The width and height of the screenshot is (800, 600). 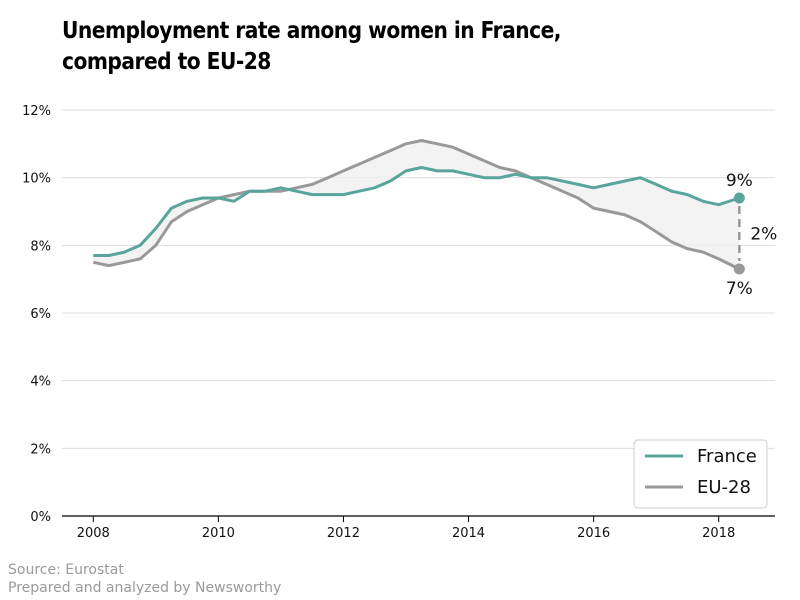 What do you see at coordinates (36, 111) in the screenshot?
I see `y-tick-label: 12%` at bounding box center [36, 111].